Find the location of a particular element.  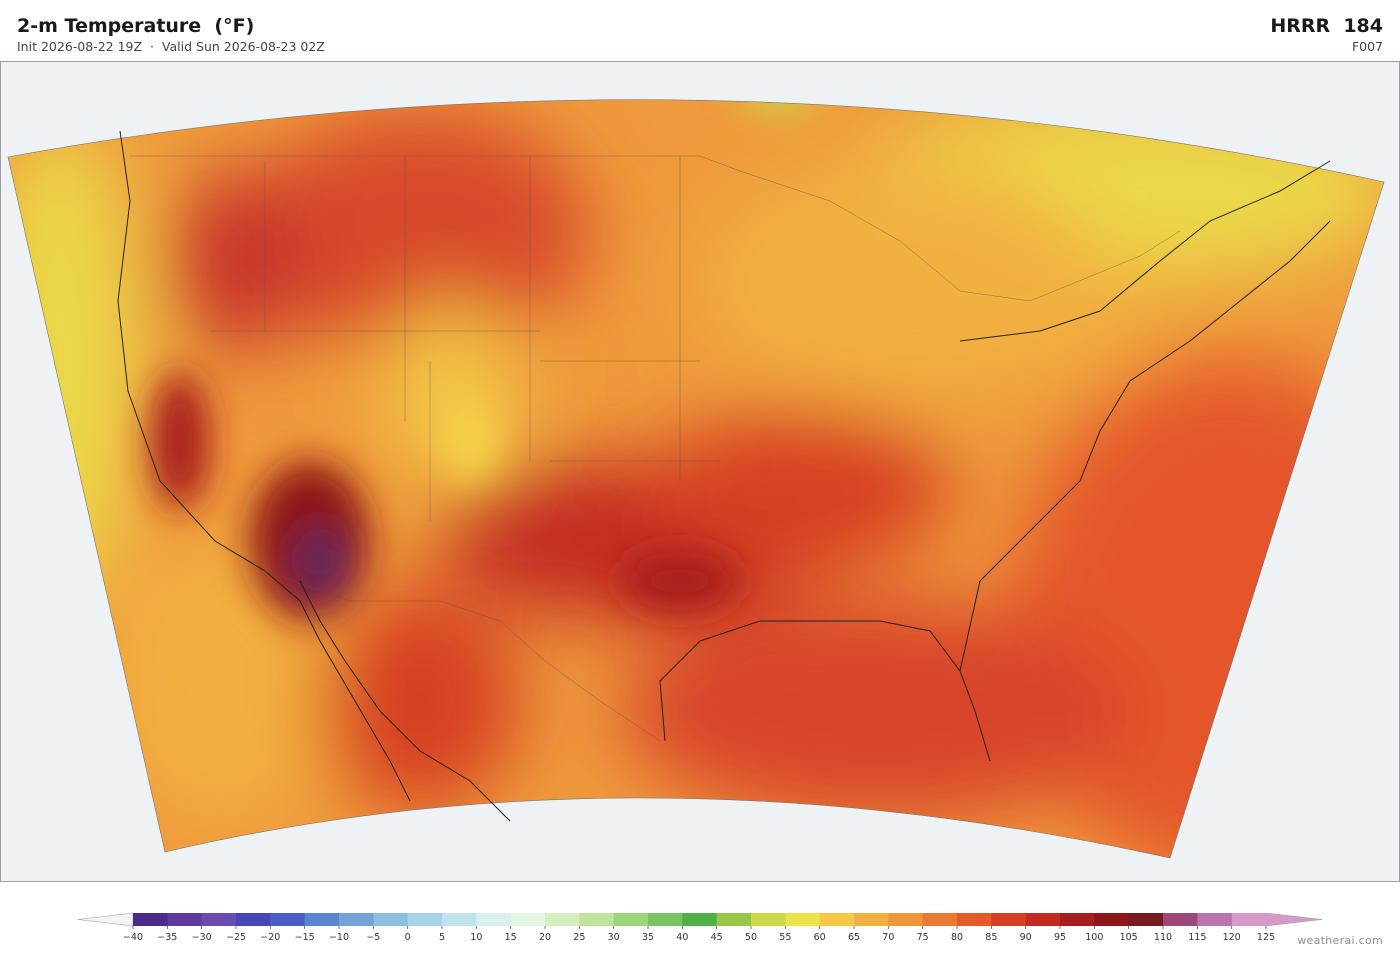

tick-label: 5 is located at coordinates (442, 937).